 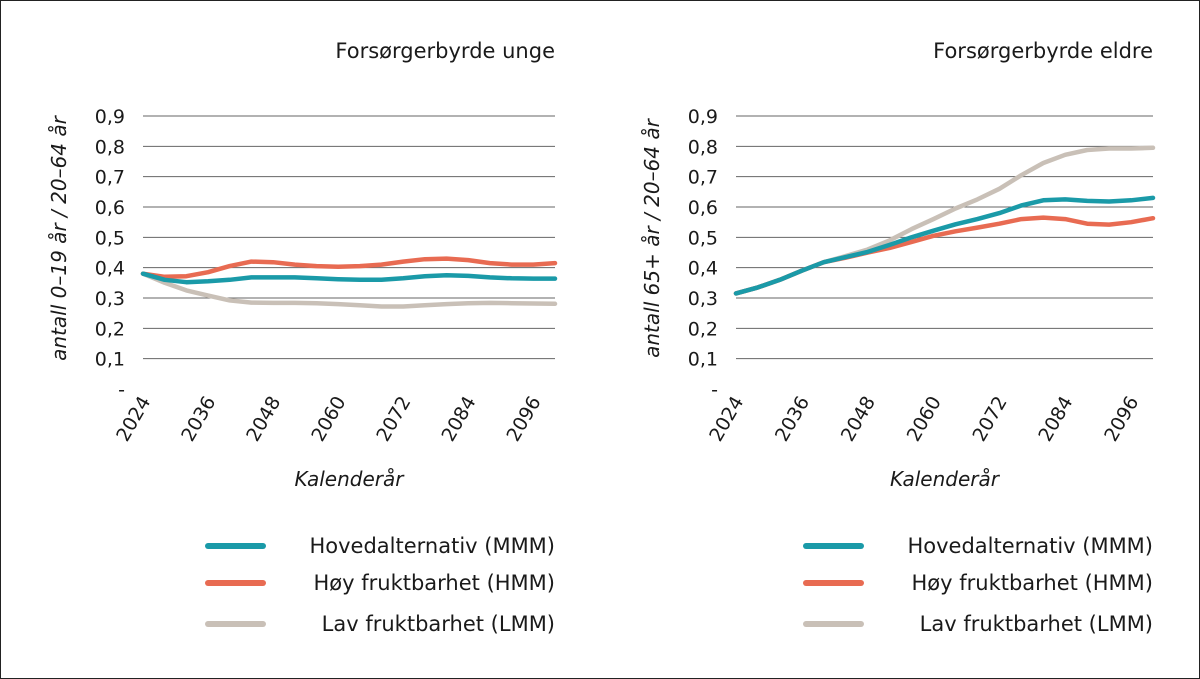 I want to click on chart-title: Forsørgerbyrde unge, so click(x=445, y=51).